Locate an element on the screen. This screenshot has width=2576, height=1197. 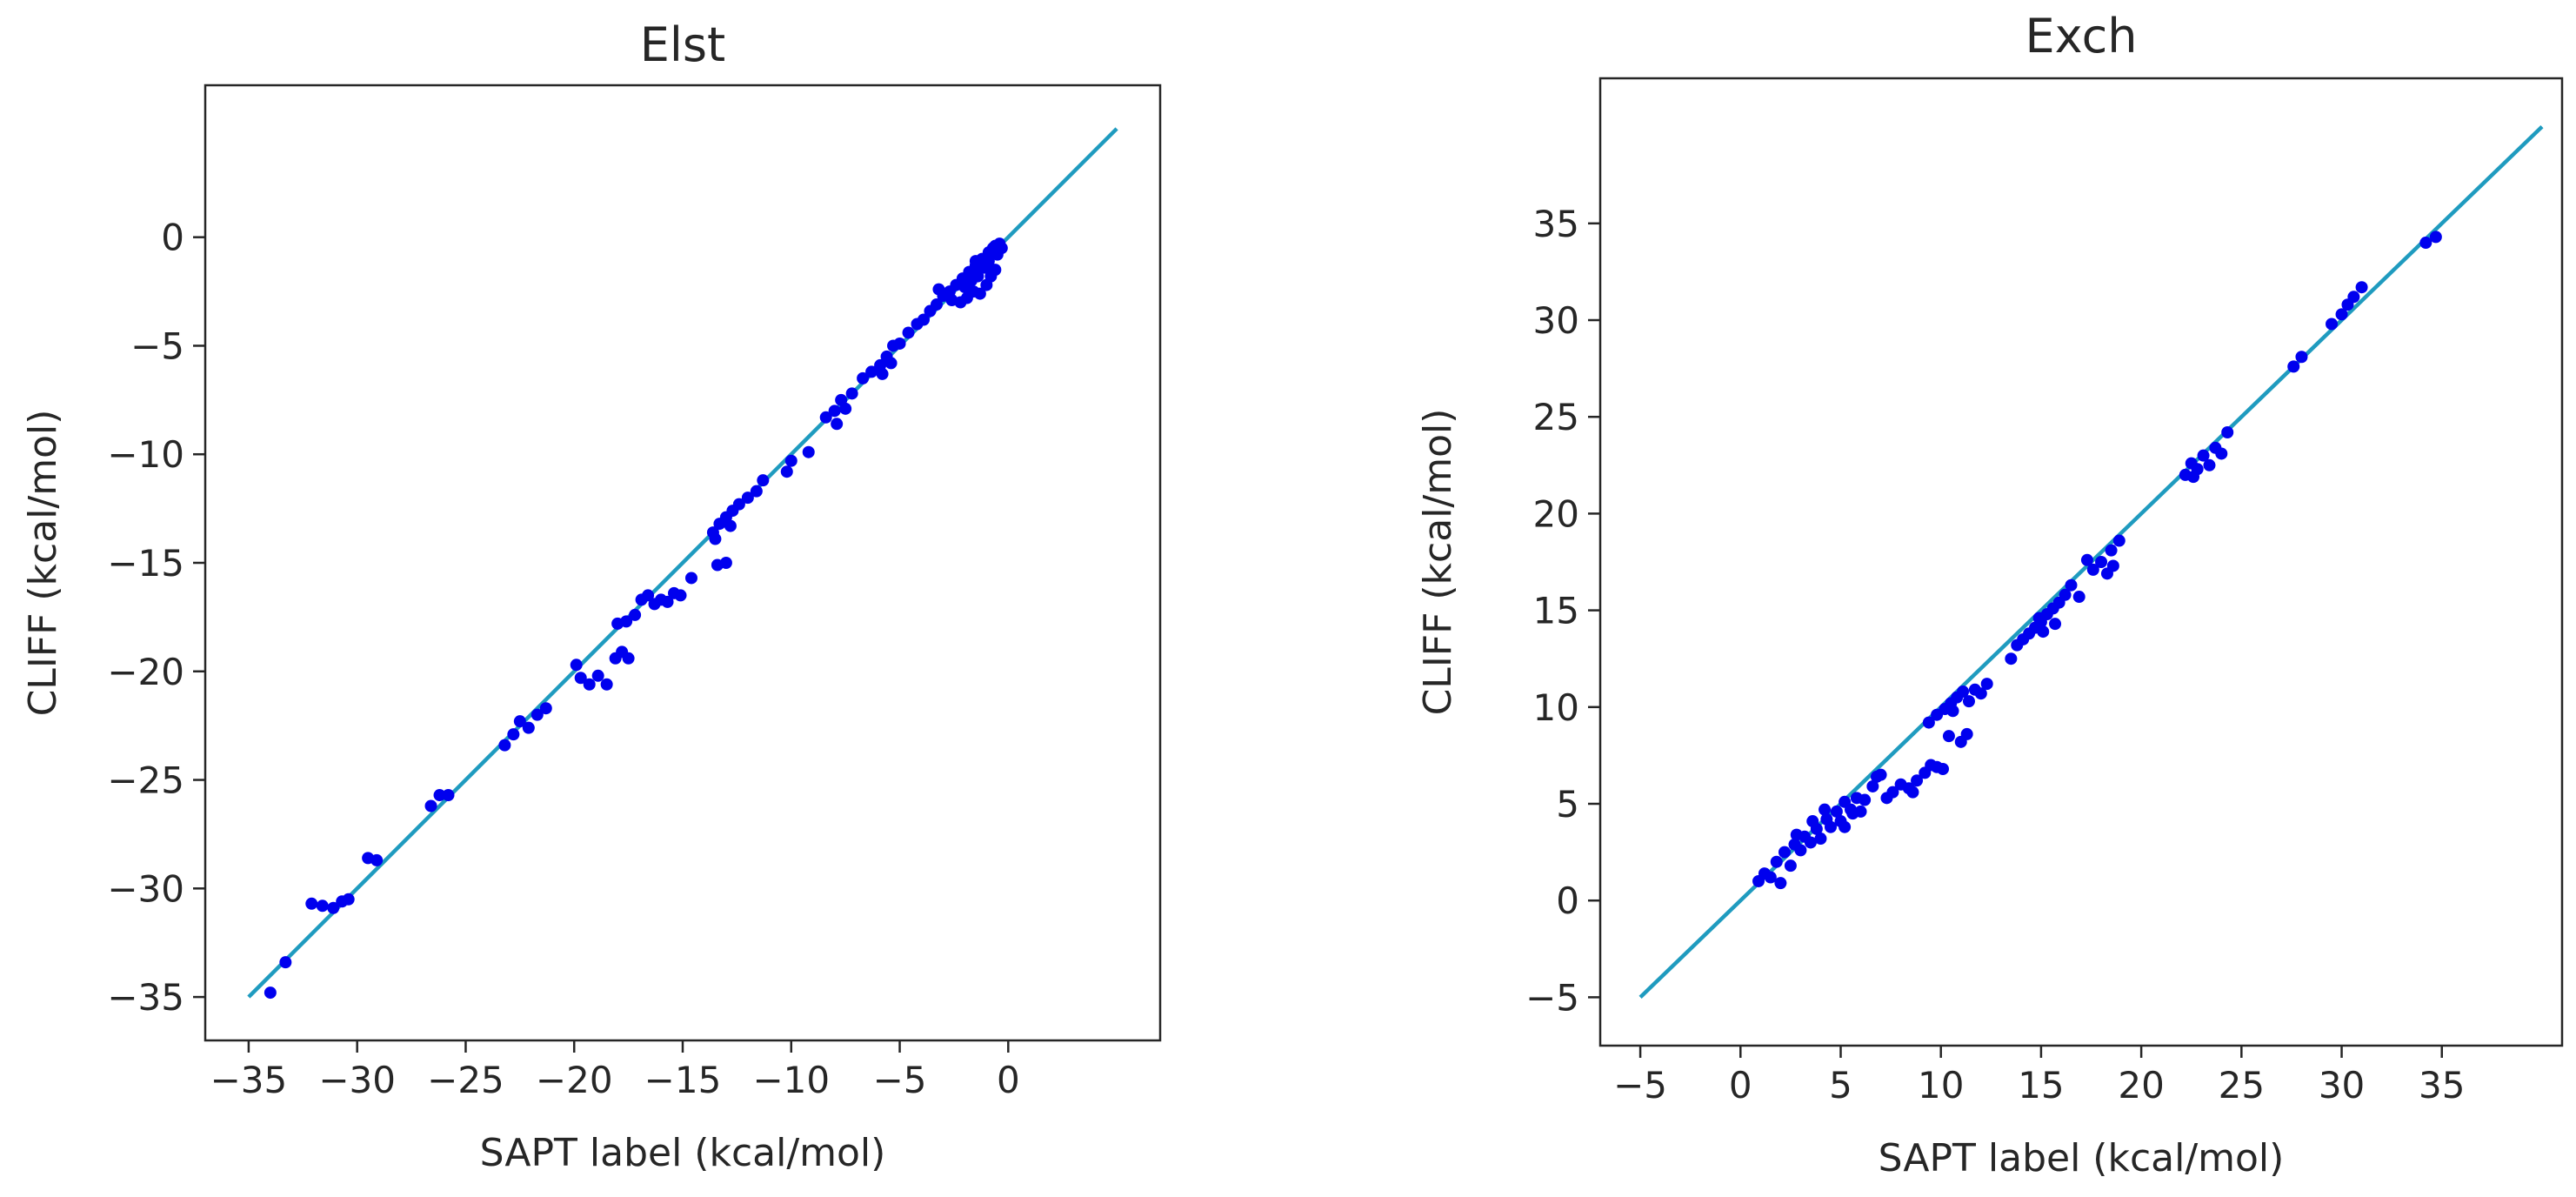
exch-y-tick-label: 0 is located at coordinates (1567, 900).